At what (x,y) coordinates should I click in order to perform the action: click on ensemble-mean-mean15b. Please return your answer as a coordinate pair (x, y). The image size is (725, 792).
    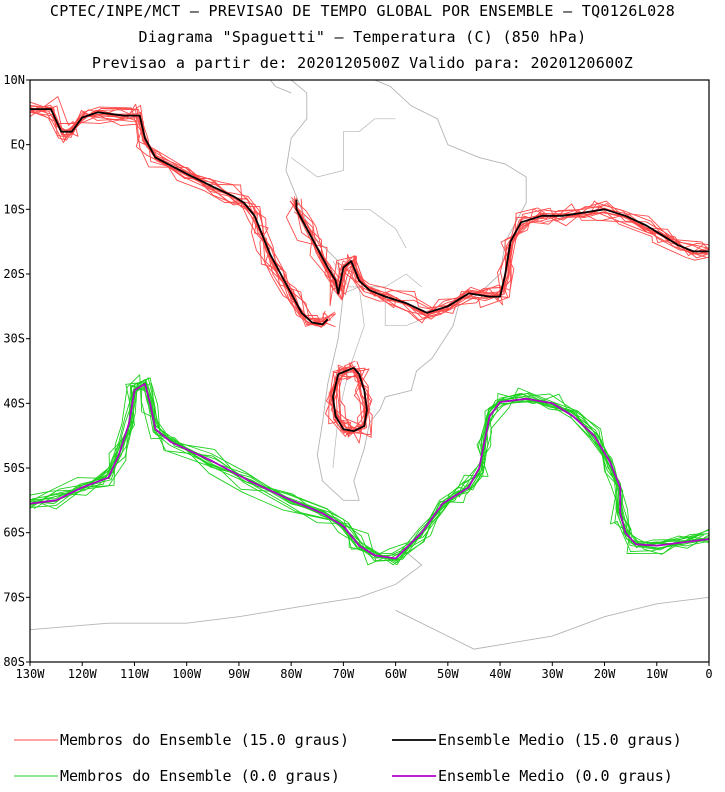
    Looking at the image, I should click on (502, 256).